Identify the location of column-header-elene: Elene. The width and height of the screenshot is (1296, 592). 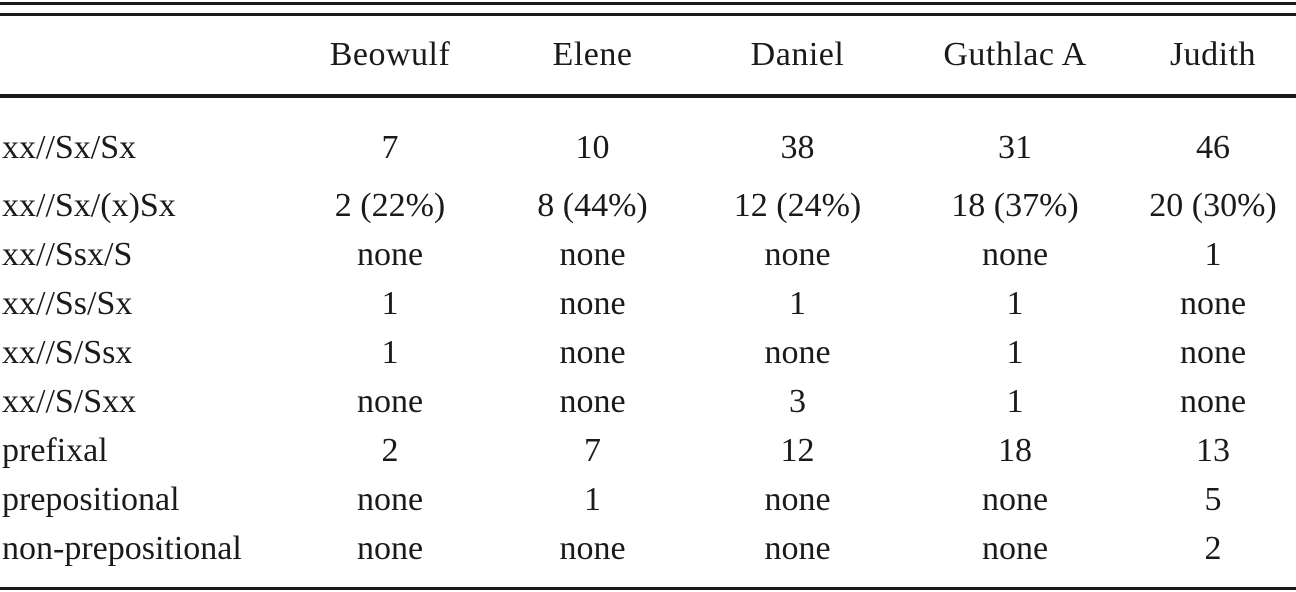
(592, 57).